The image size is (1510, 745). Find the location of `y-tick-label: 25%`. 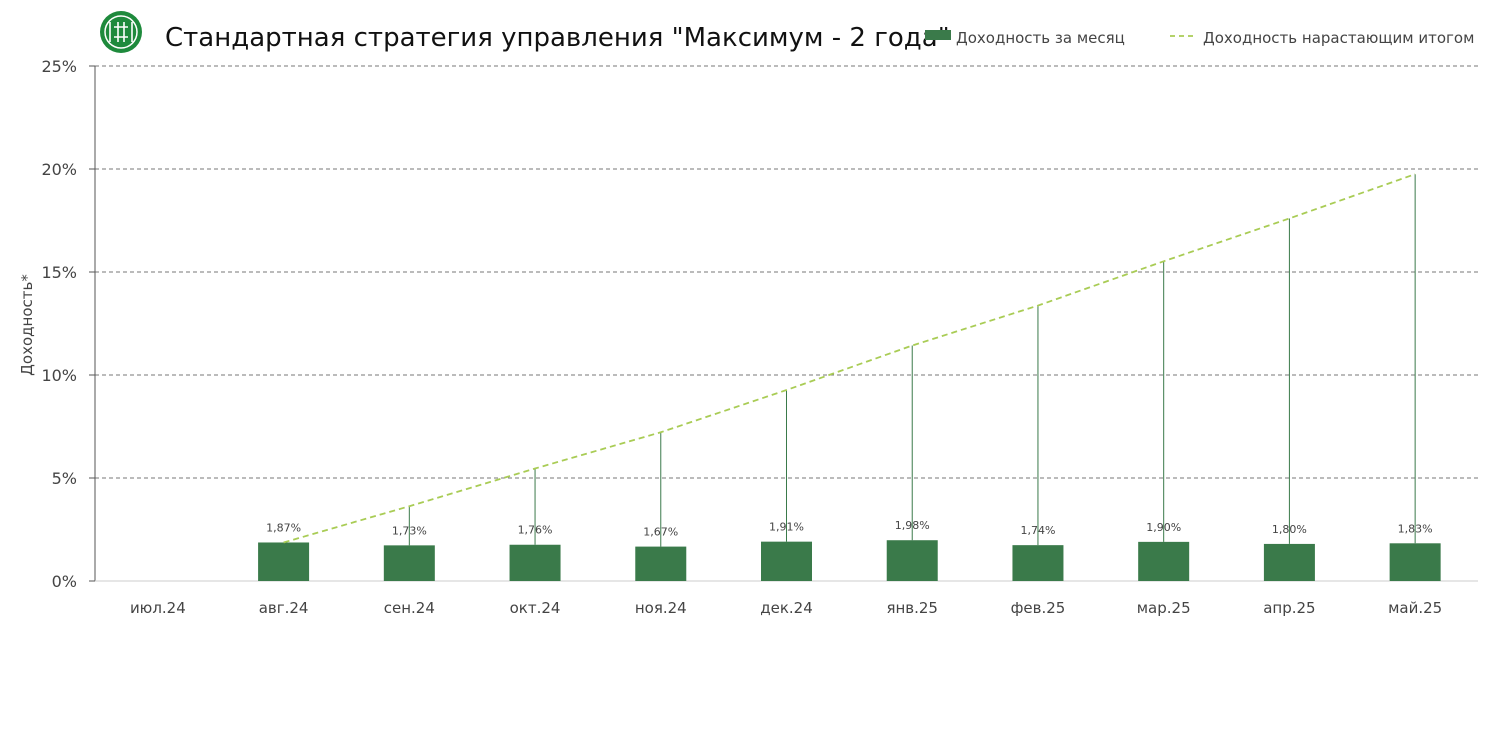

y-tick-label: 25% is located at coordinates (59, 66).